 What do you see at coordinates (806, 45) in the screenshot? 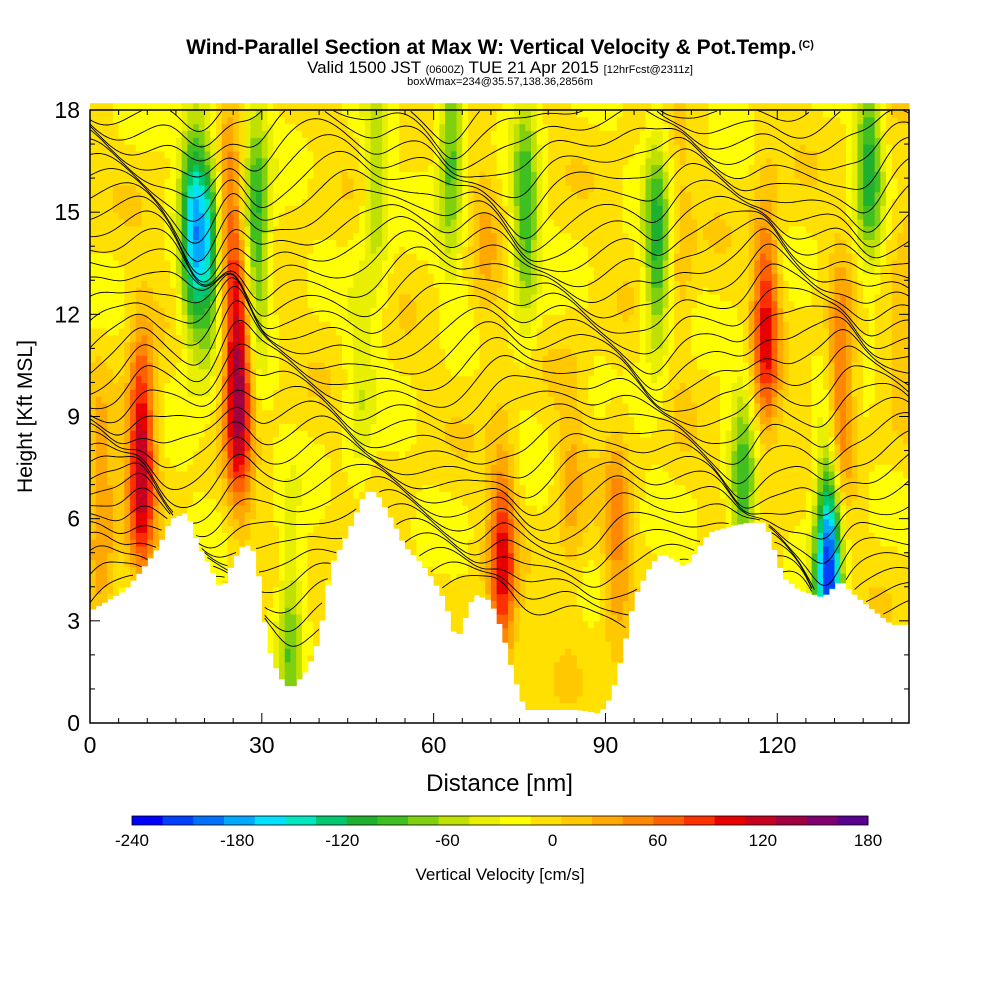
I see `copyright-mark: (C)` at bounding box center [806, 45].